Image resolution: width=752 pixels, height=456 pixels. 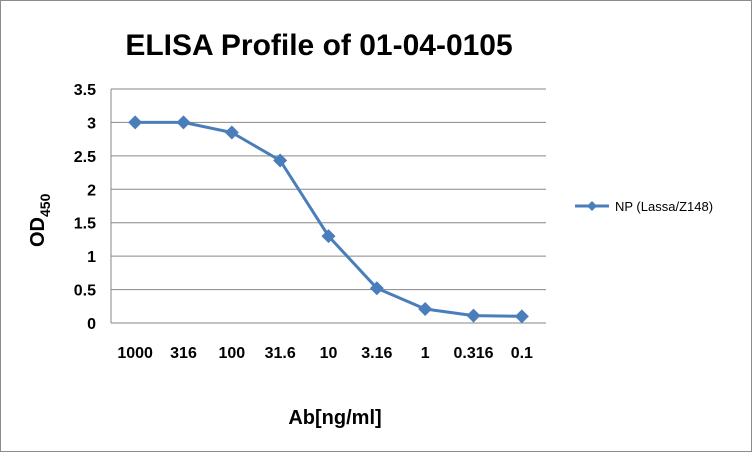 I want to click on y-tick-label: 2, so click(x=91, y=190).